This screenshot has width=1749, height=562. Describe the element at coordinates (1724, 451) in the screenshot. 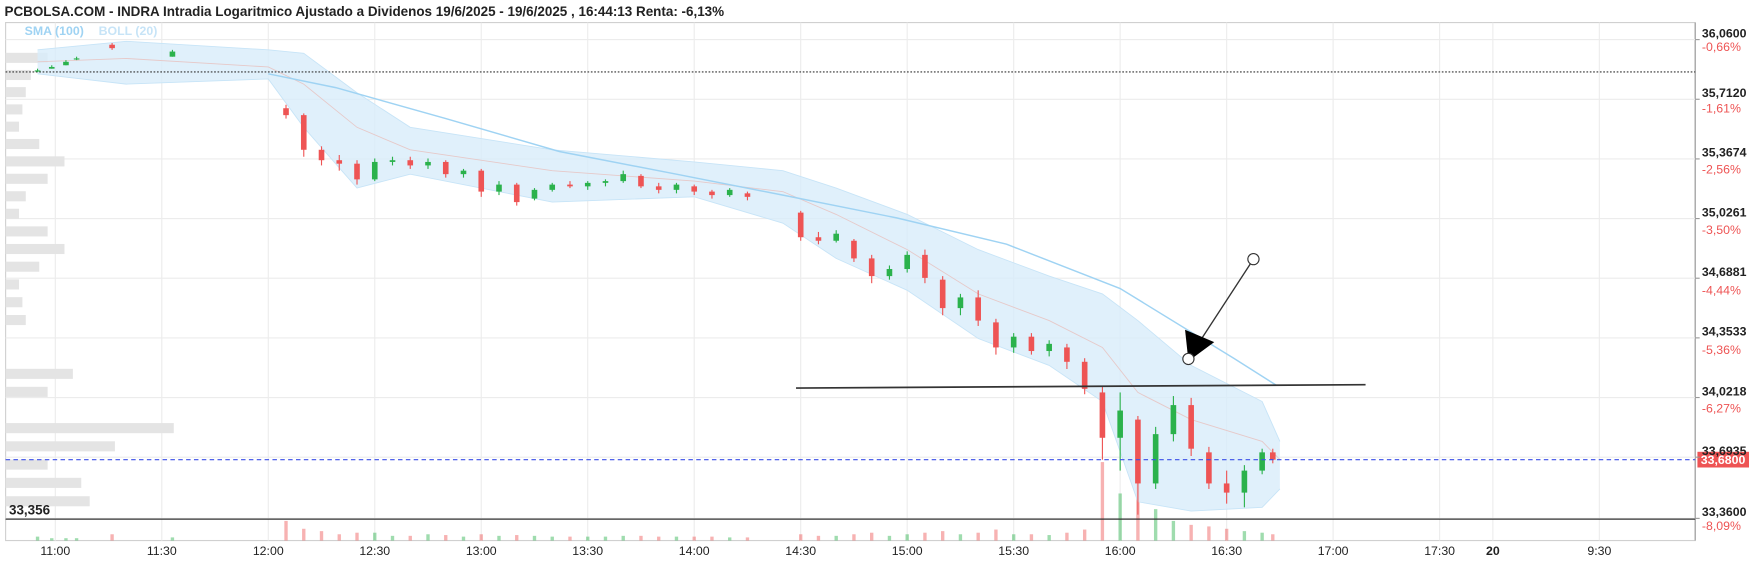

I see `y-tick-label: 33,6935` at that location.